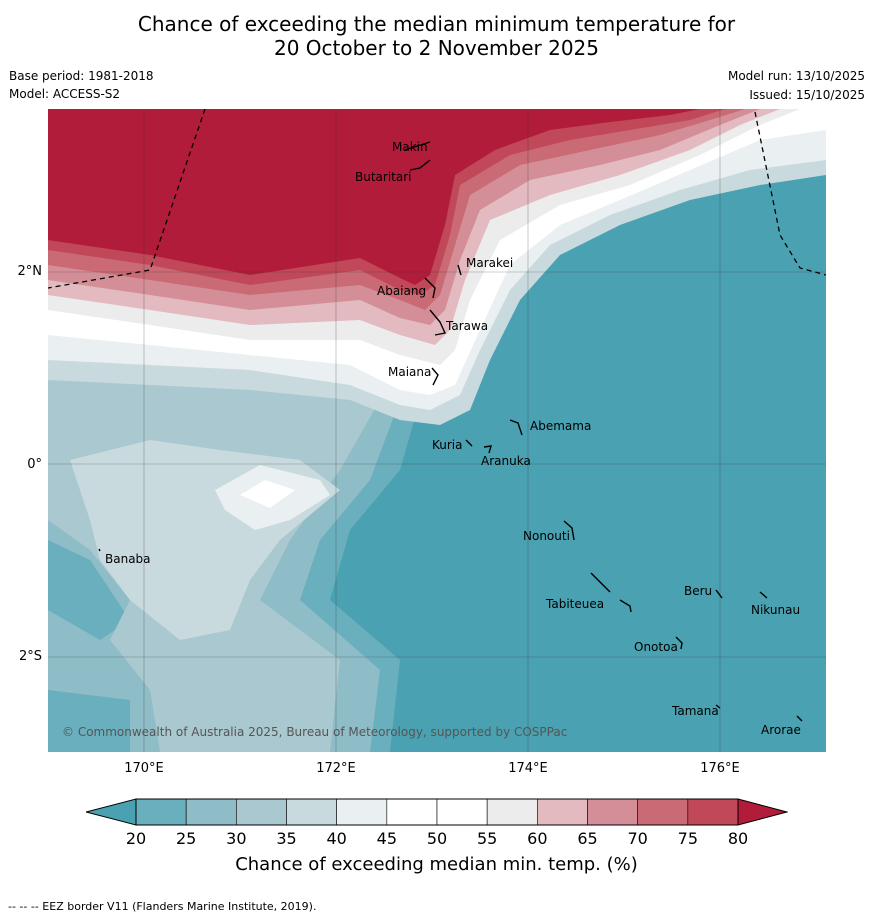  I want to click on map-title-line2: 20 October to 2 November 2025, so click(436, 48).